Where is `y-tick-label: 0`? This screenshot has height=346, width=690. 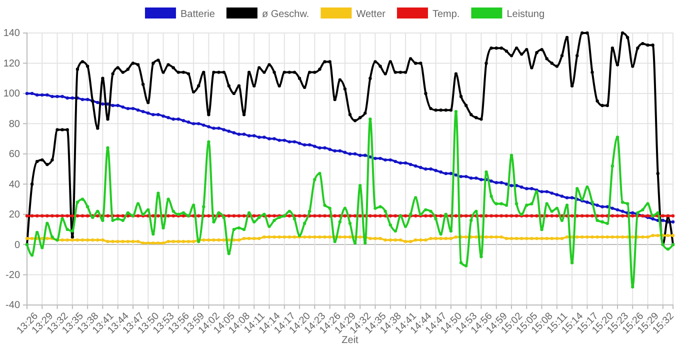 y-tick-label: 0 is located at coordinates (17, 245).